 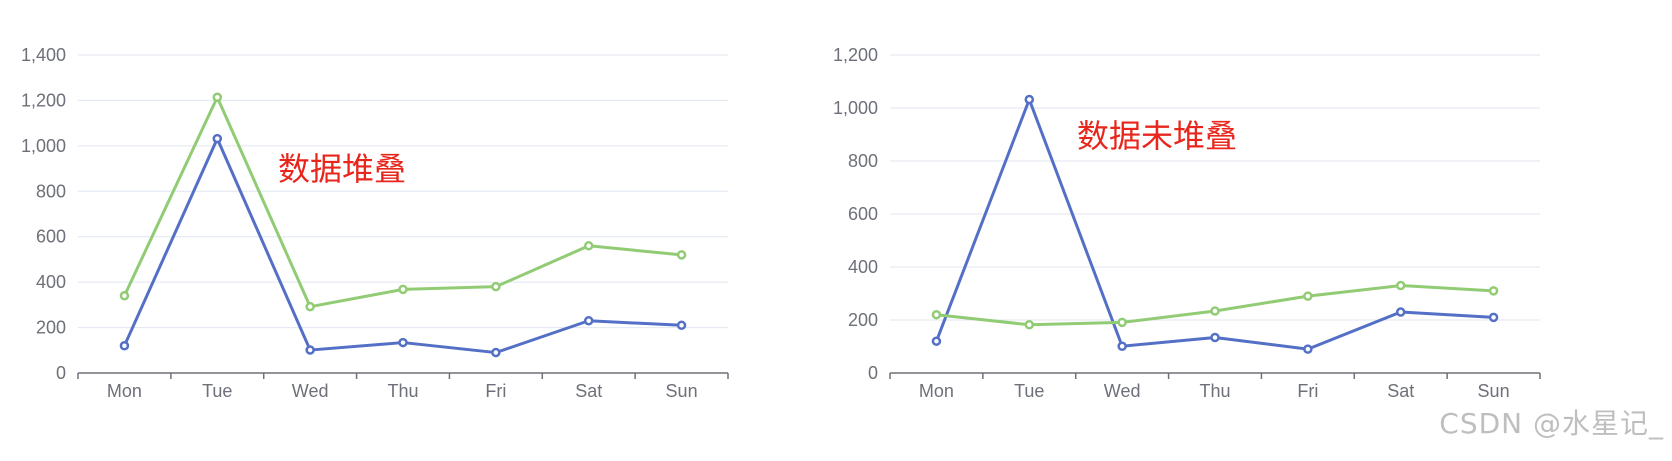 I want to click on chart-annotation: 数据未堆叠, so click(x=1157, y=136).